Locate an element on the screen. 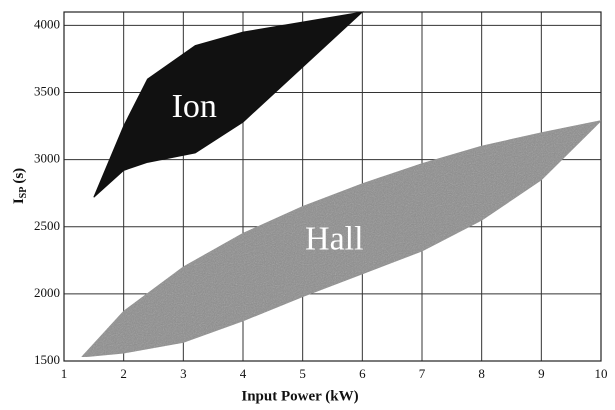 The width and height of the screenshot is (615, 410). y-axis-label-sub: SP is located at coordinates (23, 193).